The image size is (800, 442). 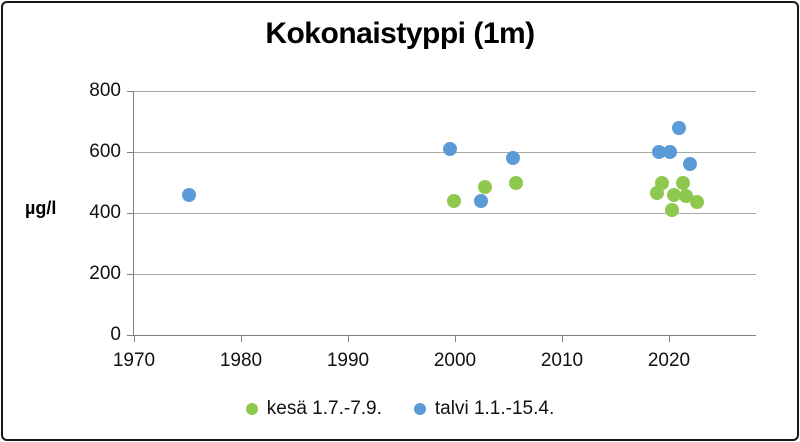 I want to click on y-tick-label-400: 400, so click(x=105, y=212).